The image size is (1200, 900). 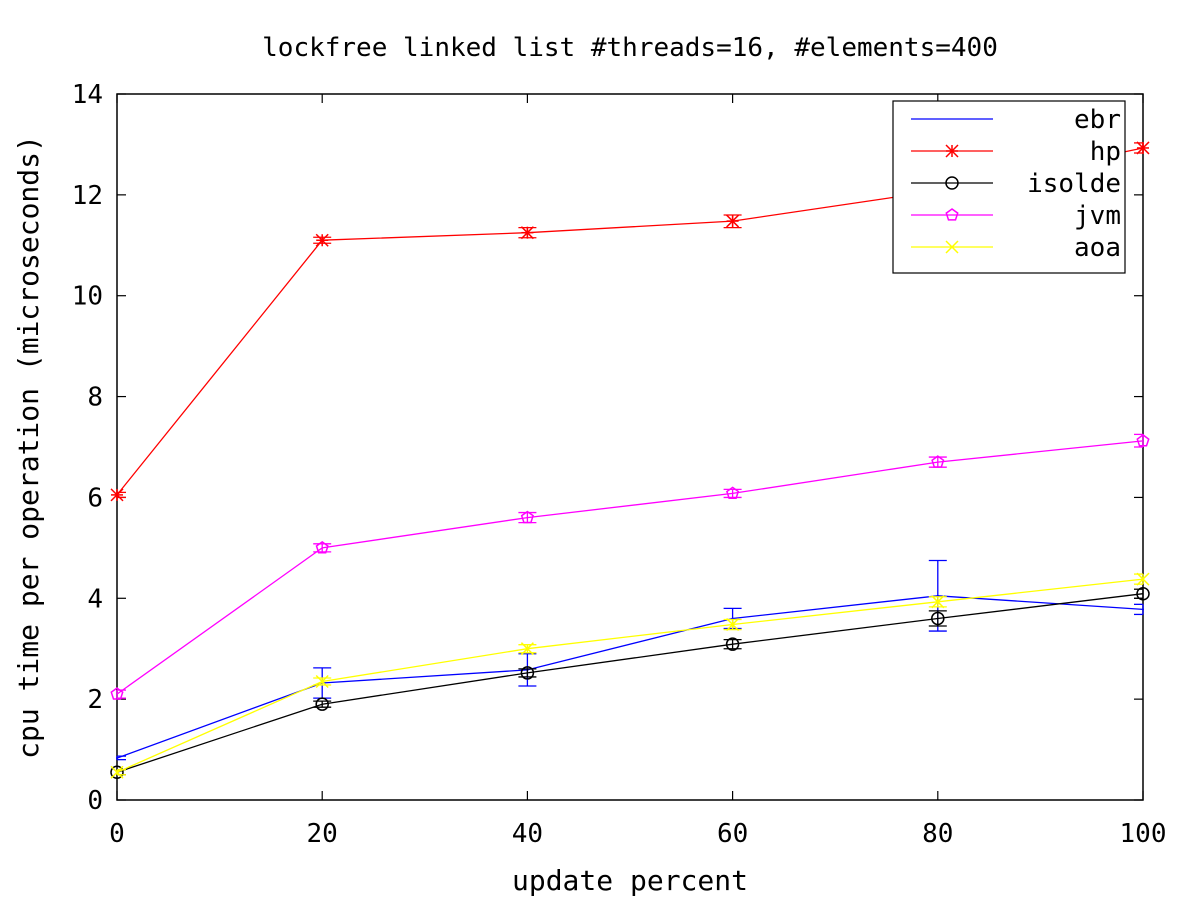 What do you see at coordinates (1097, 216) in the screenshot?
I see `legend-label-jvm: jvm` at bounding box center [1097, 216].